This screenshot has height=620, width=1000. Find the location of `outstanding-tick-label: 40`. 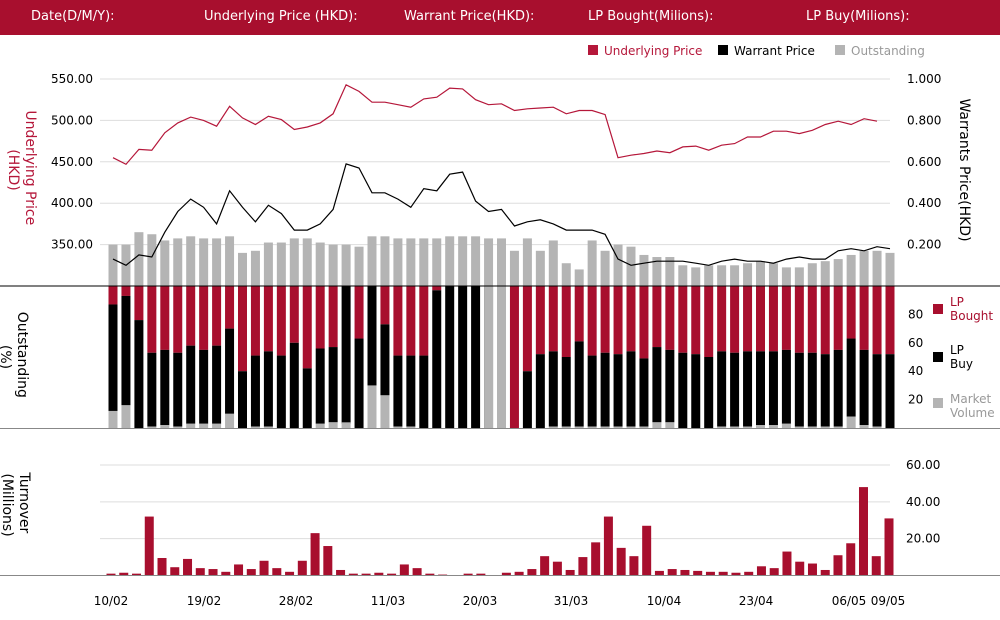

outstanding-tick-label: 40 is located at coordinates (915, 371).